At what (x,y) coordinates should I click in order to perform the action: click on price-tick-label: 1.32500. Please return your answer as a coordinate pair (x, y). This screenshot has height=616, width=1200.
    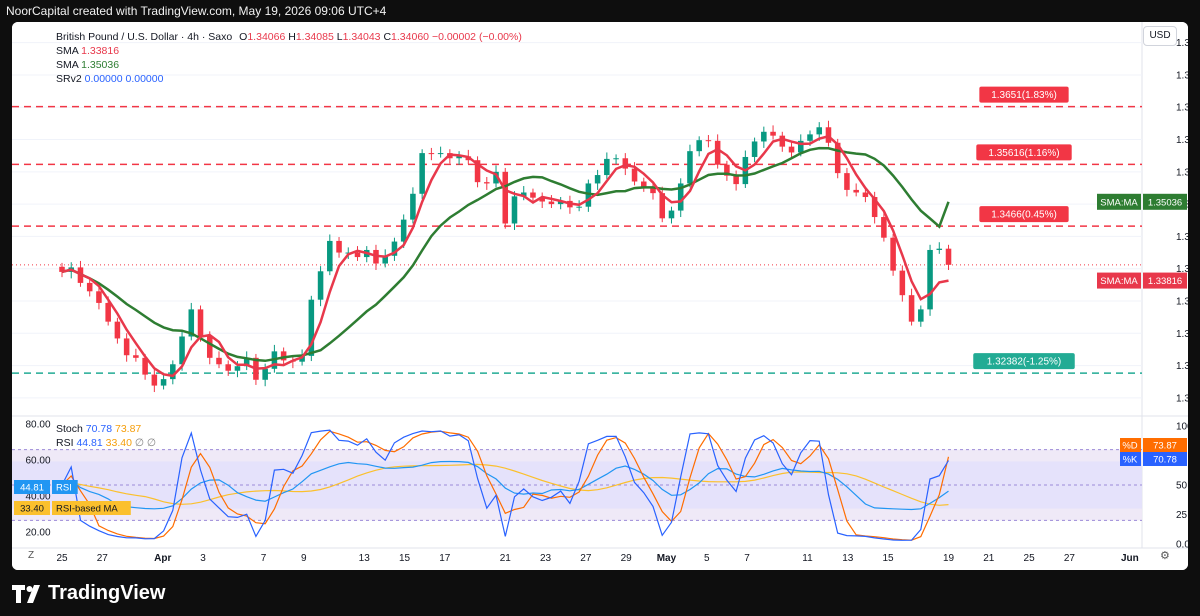
    Looking at the image, I should click on (1182, 366).